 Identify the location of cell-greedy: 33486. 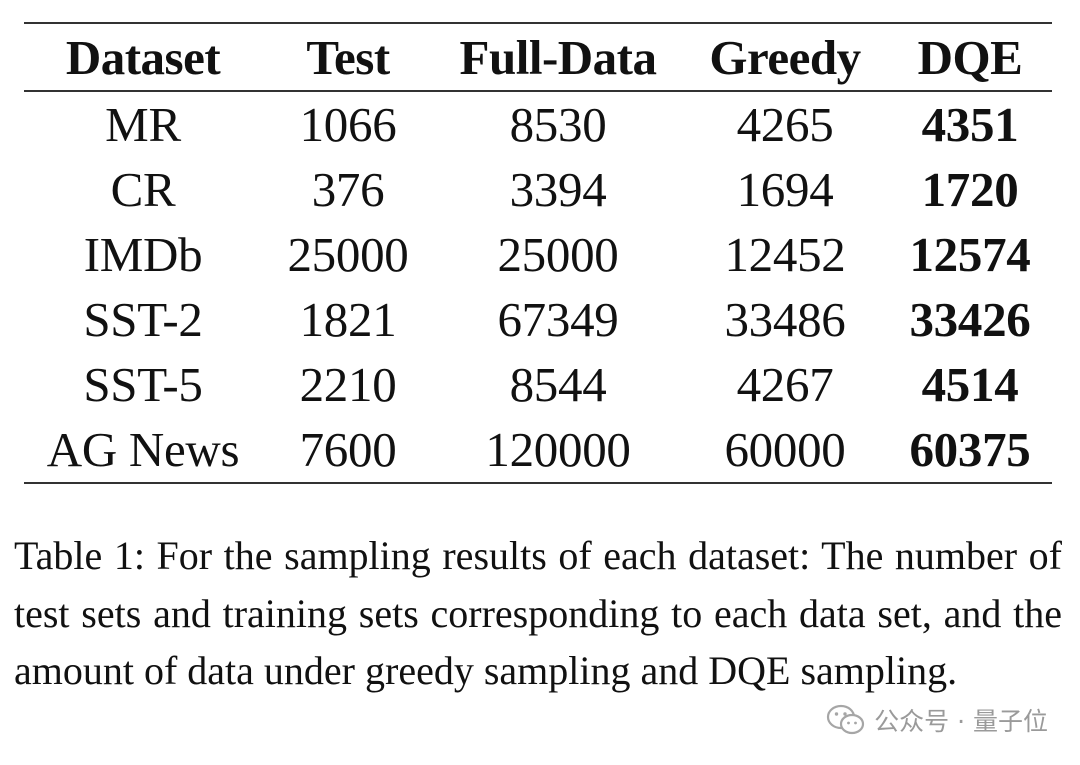
(785, 319).